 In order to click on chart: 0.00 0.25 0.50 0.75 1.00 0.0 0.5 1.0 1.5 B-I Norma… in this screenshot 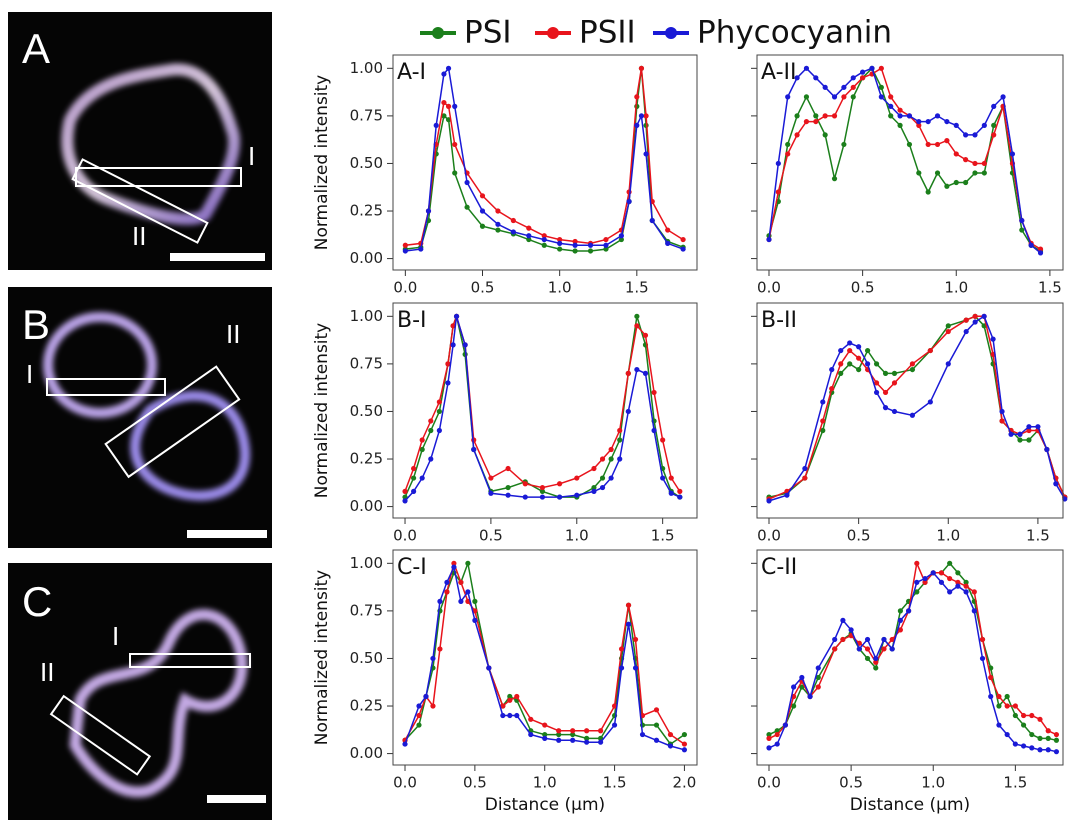, I will do `click(505, 423)`.